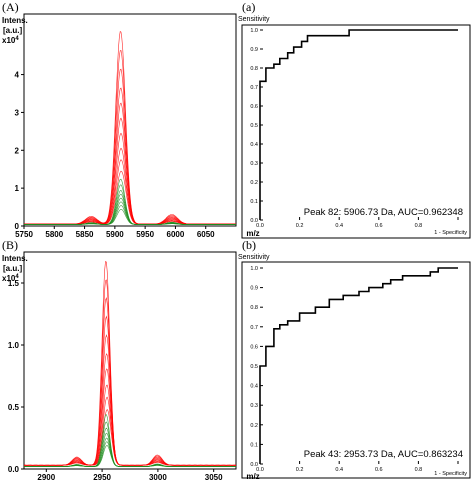 The image size is (474, 482). Describe the element at coordinates (17, 277) in the screenshot. I see `scale-exp-b: 4` at that location.